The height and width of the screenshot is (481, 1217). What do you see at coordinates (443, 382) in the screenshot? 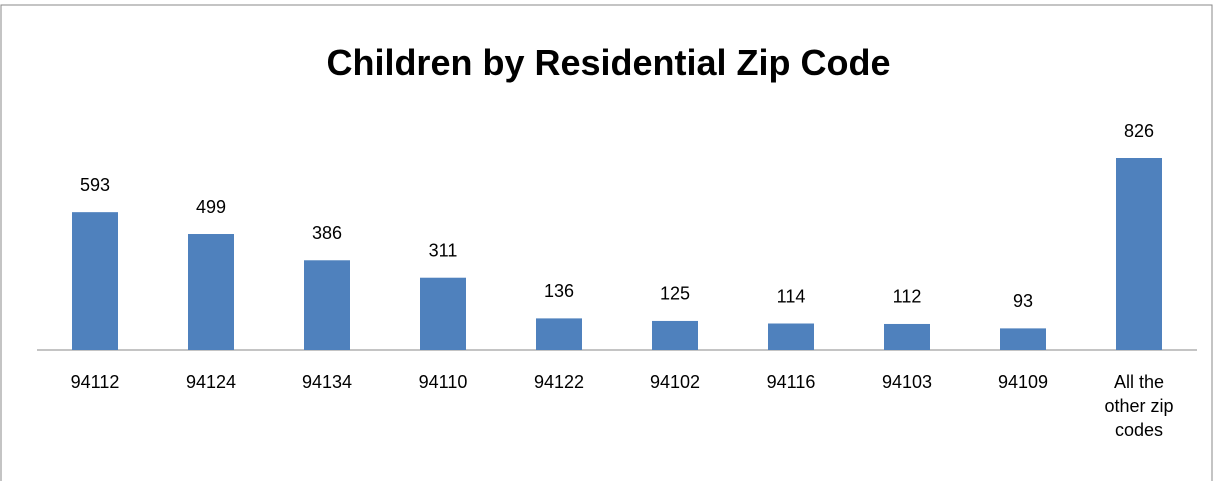
I see `x-tick-label: 94110` at bounding box center [443, 382].